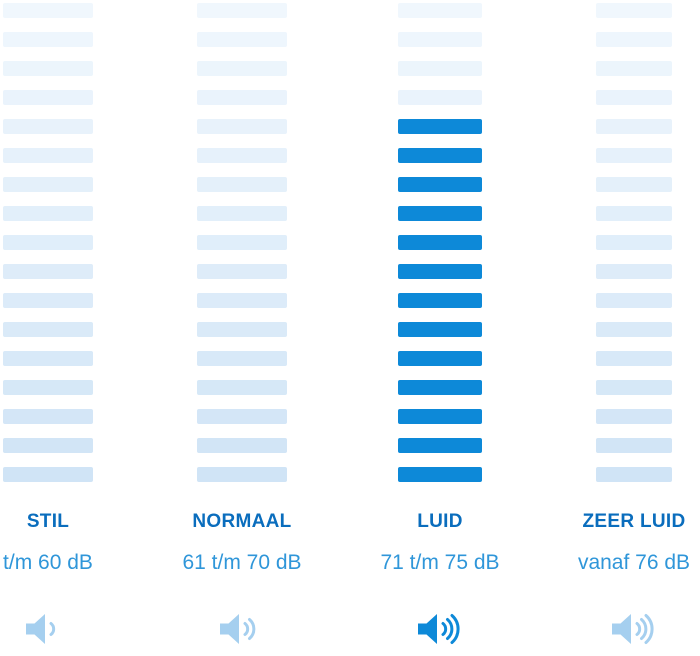 Image resolution: width=700 pixels, height=656 pixels. Describe the element at coordinates (242, 562) in the screenshot. I see `column-range: 61 t/m 70 dB` at that location.